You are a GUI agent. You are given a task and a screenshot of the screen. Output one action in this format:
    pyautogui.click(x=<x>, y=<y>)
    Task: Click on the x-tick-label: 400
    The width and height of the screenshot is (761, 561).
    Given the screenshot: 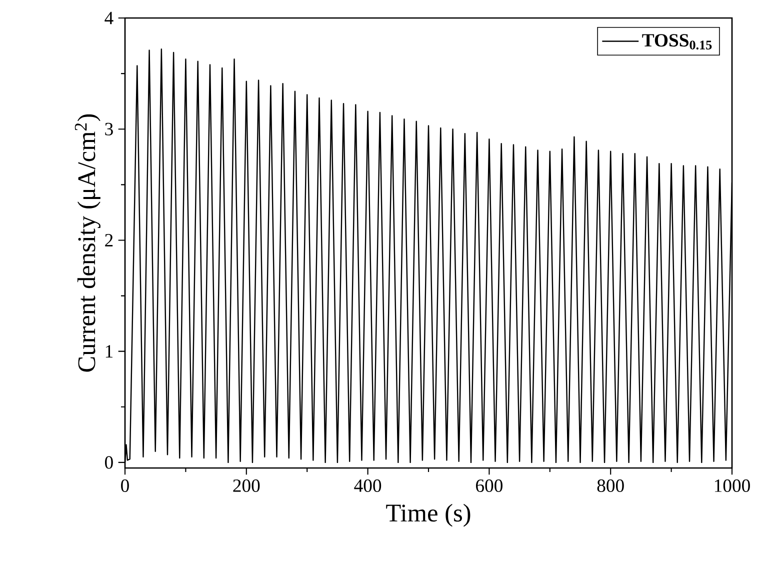 What is the action you would take?
    pyautogui.click(x=368, y=485)
    